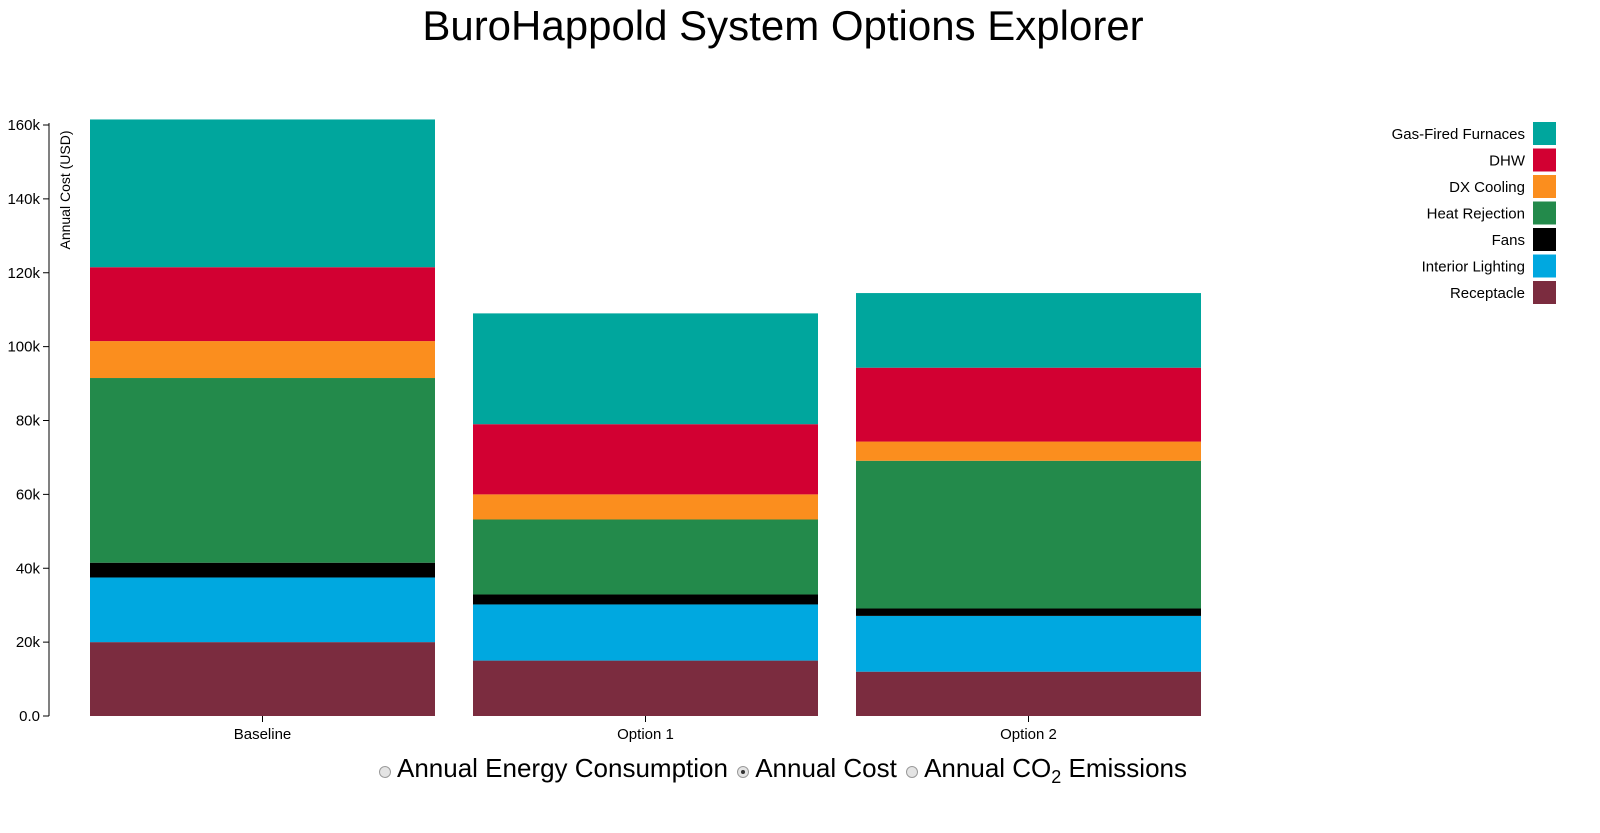 The width and height of the screenshot is (1600, 833). What do you see at coordinates (1473, 267) in the screenshot?
I see `legend-label-interior-lighting: Interior Lighting` at bounding box center [1473, 267].